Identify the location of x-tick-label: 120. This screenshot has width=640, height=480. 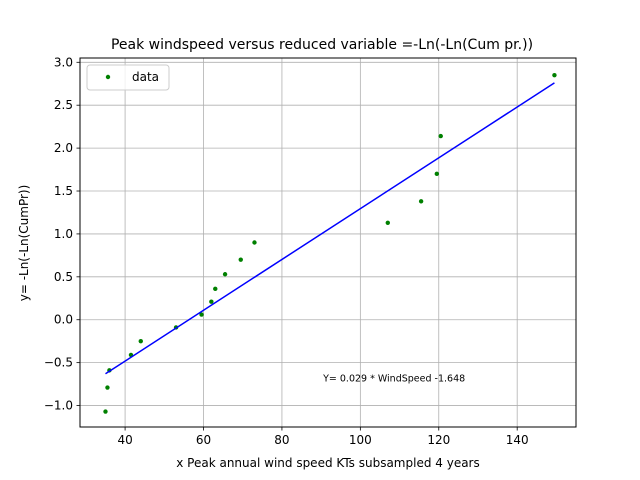
(438, 440).